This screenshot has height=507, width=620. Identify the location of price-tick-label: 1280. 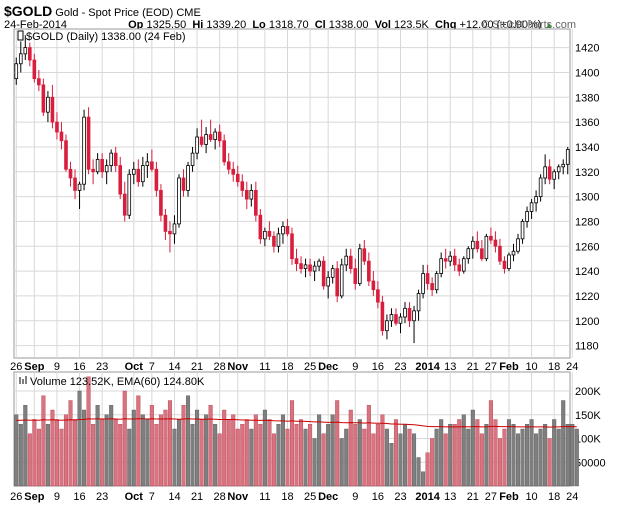
(587, 222).